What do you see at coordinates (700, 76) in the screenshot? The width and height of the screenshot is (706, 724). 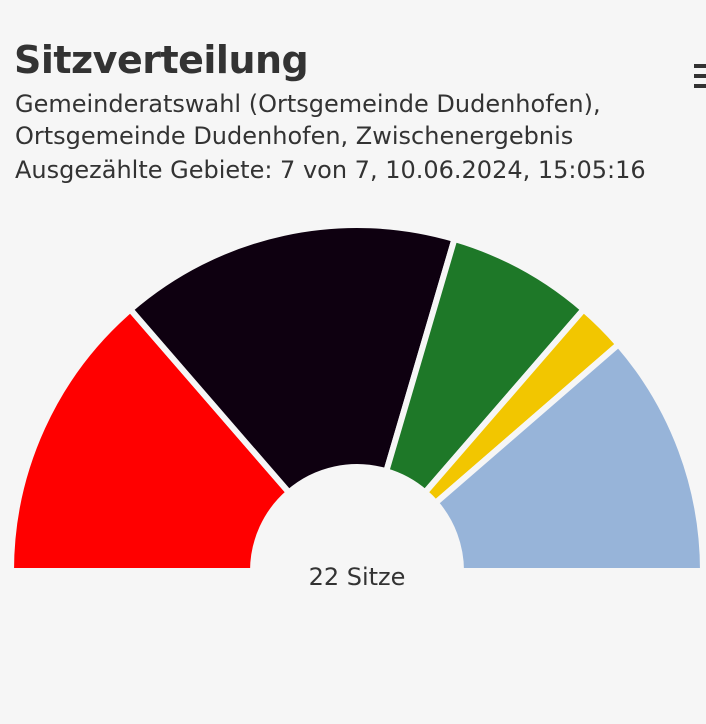 I see `menu-icon` at bounding box center [700, 76].